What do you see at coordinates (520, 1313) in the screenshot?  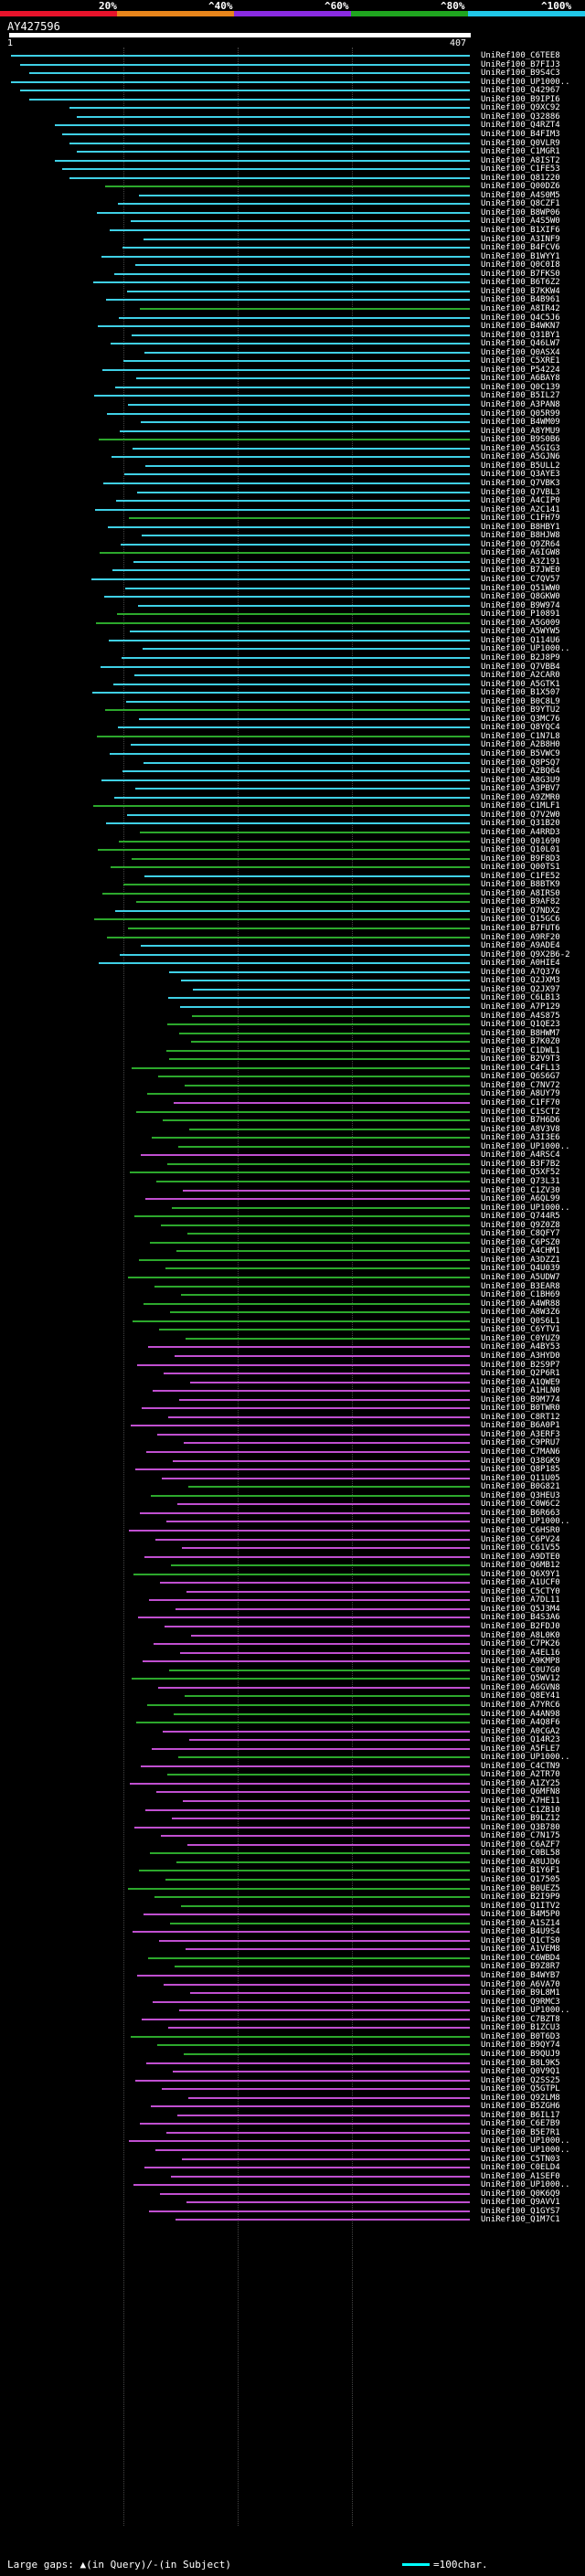 I see `hit-label: UniRef100_A8W3Z6` at bounding box center [520, 1313].